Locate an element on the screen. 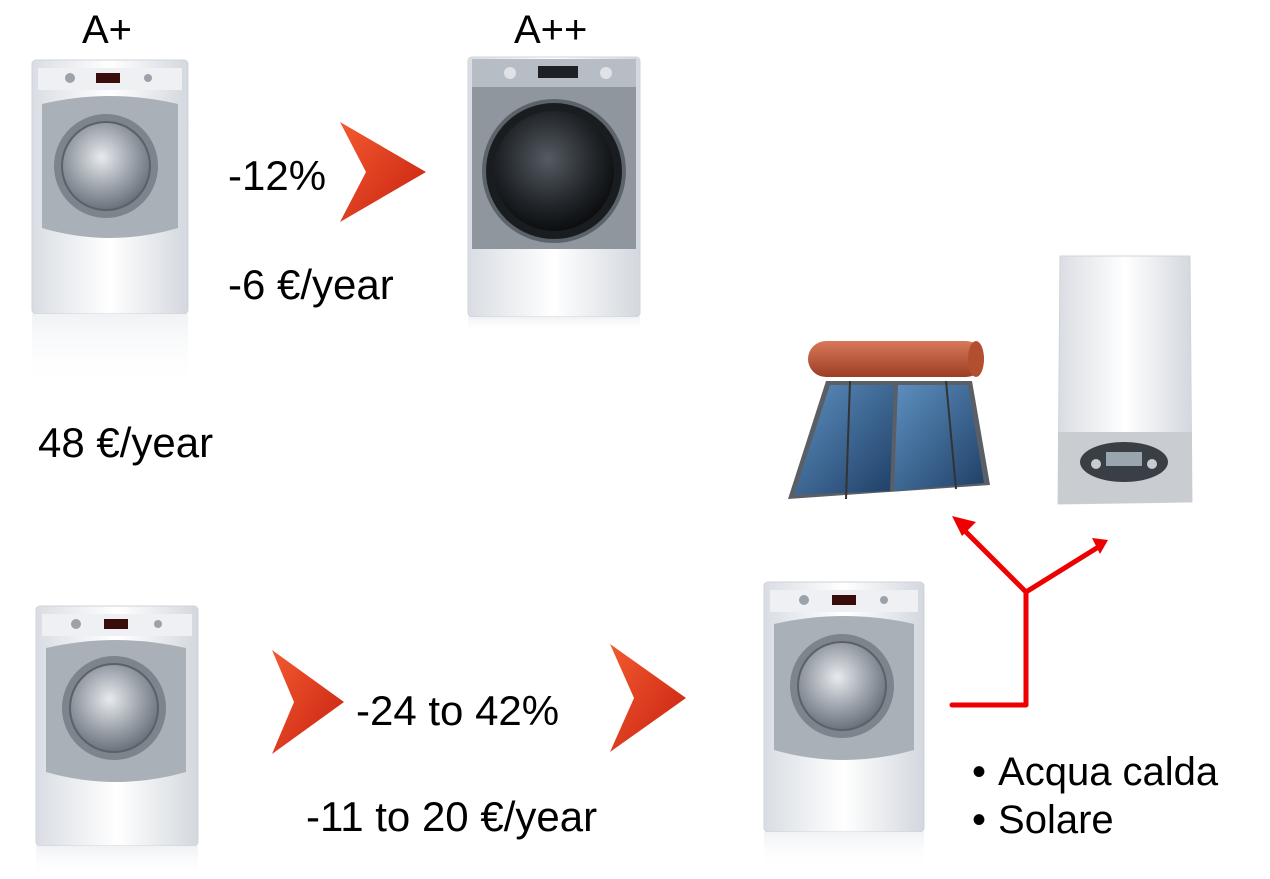 The width and height of the screenshot is (1270, 879). bullet-item: Acqua calda is located at coordinates (1095, 772).